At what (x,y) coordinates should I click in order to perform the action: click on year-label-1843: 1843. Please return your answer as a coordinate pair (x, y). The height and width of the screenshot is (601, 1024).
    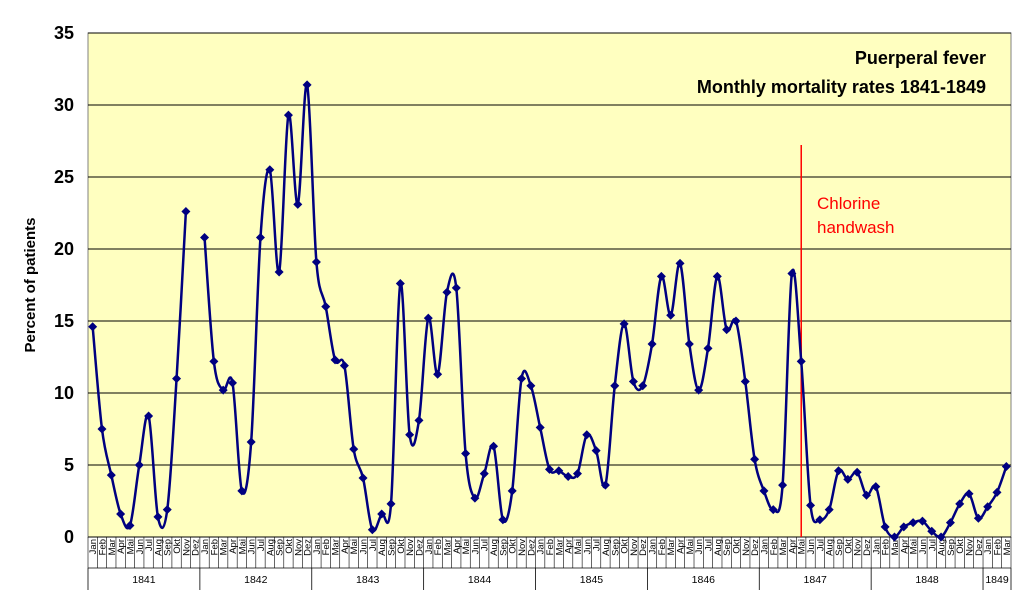
    Looking at the image, I should click on (368, 580).